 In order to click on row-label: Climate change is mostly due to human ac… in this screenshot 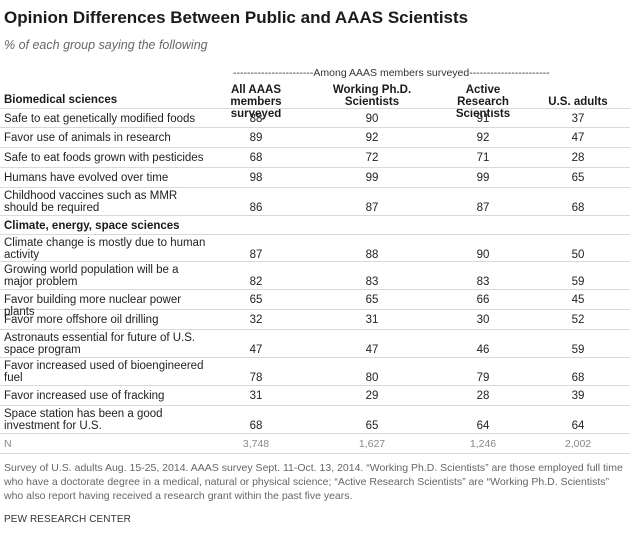, I will do `click(105, 249)`.